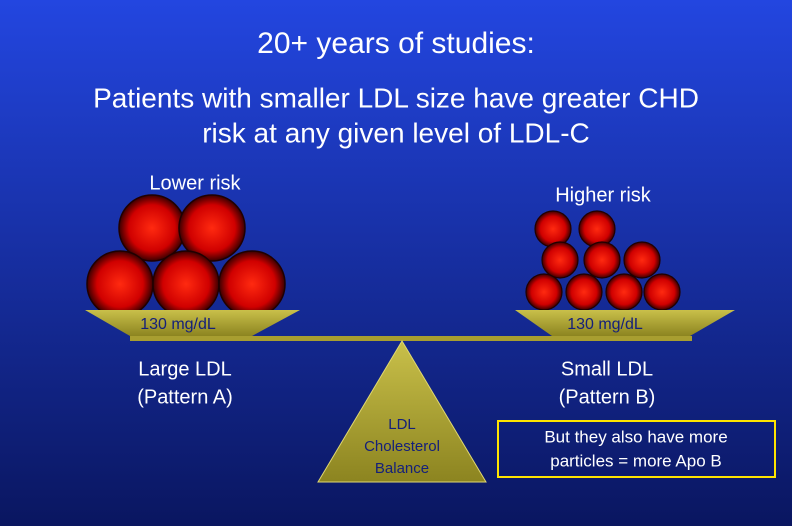  I want to click on right-pan, so click(625, 323).